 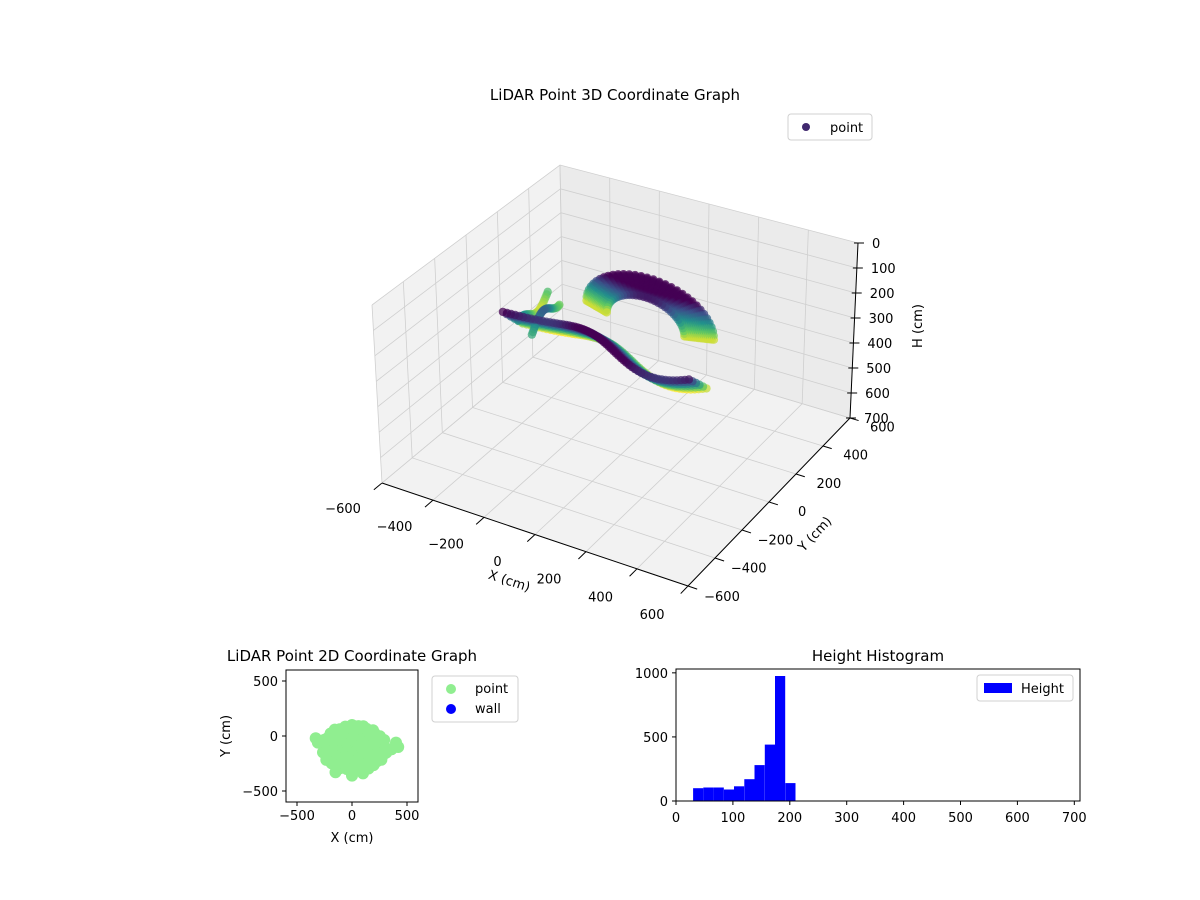 I want to click on y-axis-label: Y (cm), so click(x=226, y=736).